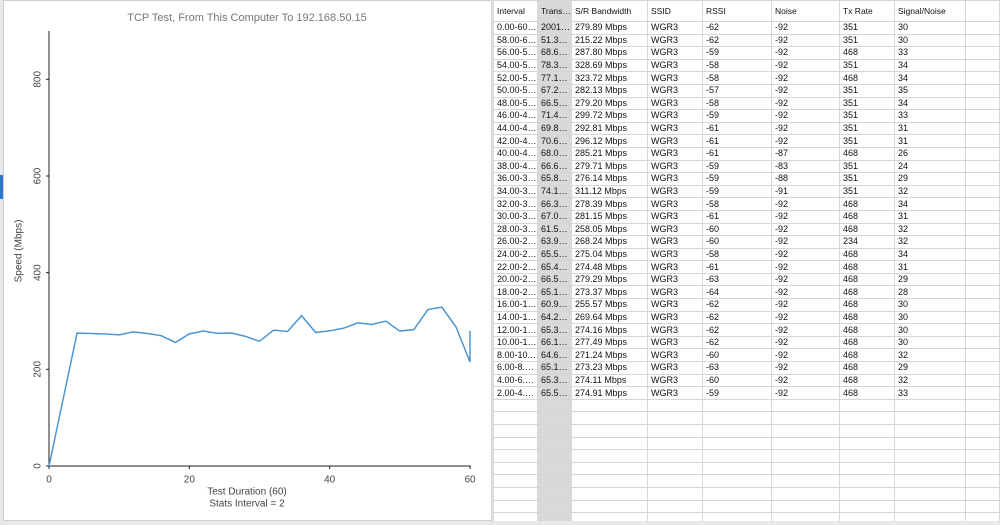  I want to click on table-row: 30.00-3… 67.0… 281.15 Mbps WGR3 -61 -92 468 31, so click(746, 216).